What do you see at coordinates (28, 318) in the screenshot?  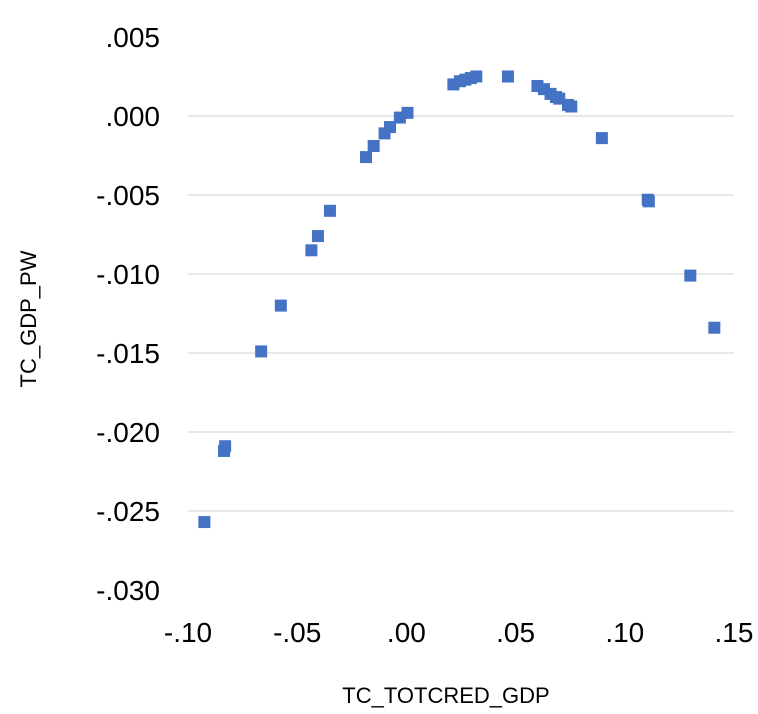 I see `y-axis-title: TC_GDP_PW` at bounding box center [28, 318].